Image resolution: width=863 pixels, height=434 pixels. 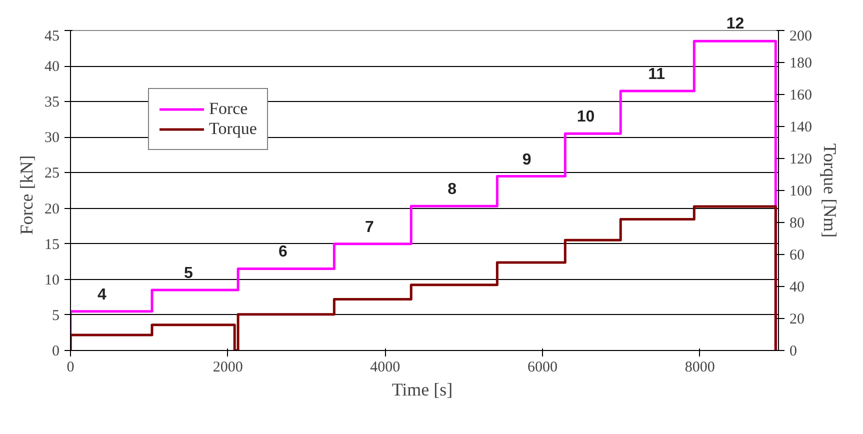 What do you see at coordinates (102, 295) in the screenshot?
I see `annotation: 4` at bounding box center [102, 295].